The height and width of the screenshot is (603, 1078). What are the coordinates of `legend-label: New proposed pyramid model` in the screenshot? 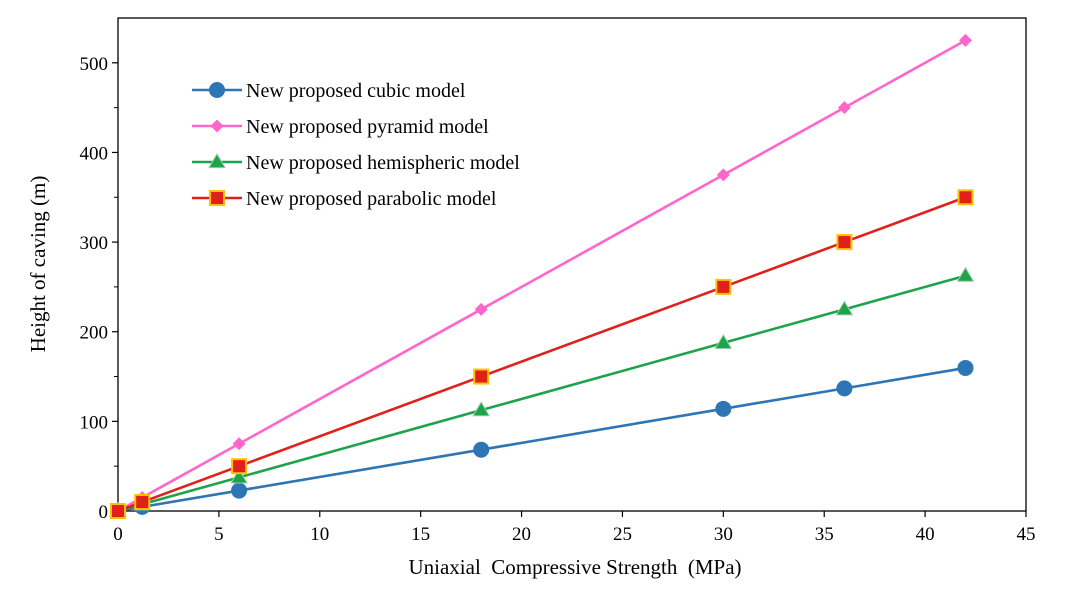 It's located at (367, 127).